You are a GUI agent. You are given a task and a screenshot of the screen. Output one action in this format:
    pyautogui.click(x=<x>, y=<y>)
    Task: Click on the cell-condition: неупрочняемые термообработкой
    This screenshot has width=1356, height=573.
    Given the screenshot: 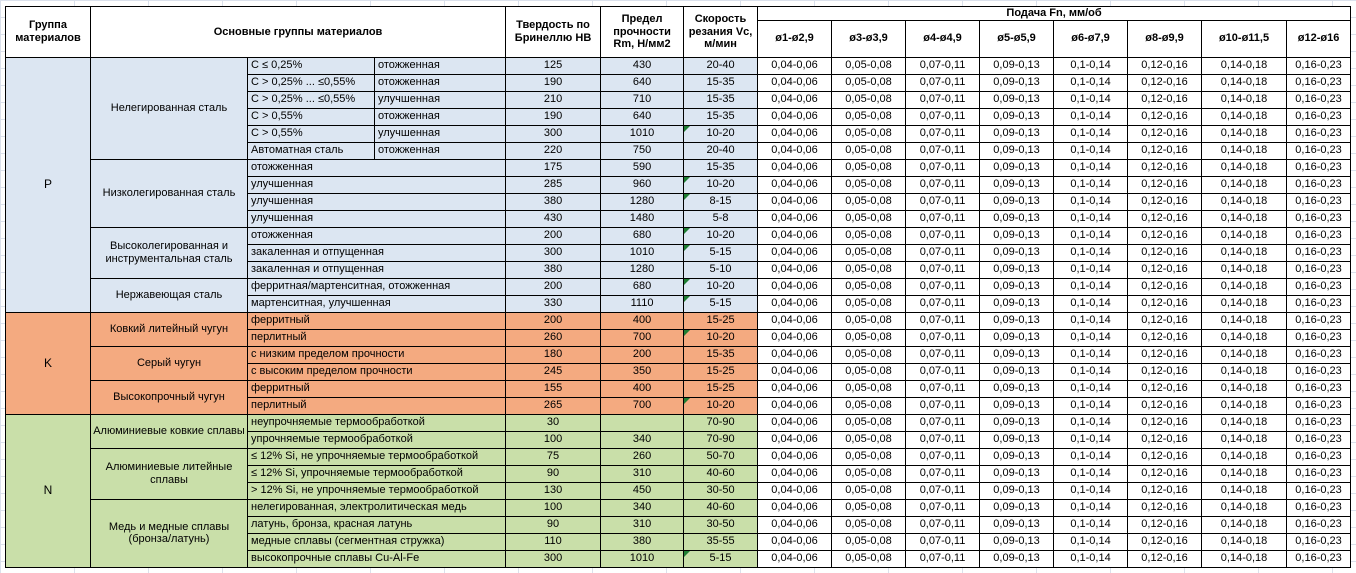 What is the action you would take?
    pyautogui.click(x=376, y=422)
    